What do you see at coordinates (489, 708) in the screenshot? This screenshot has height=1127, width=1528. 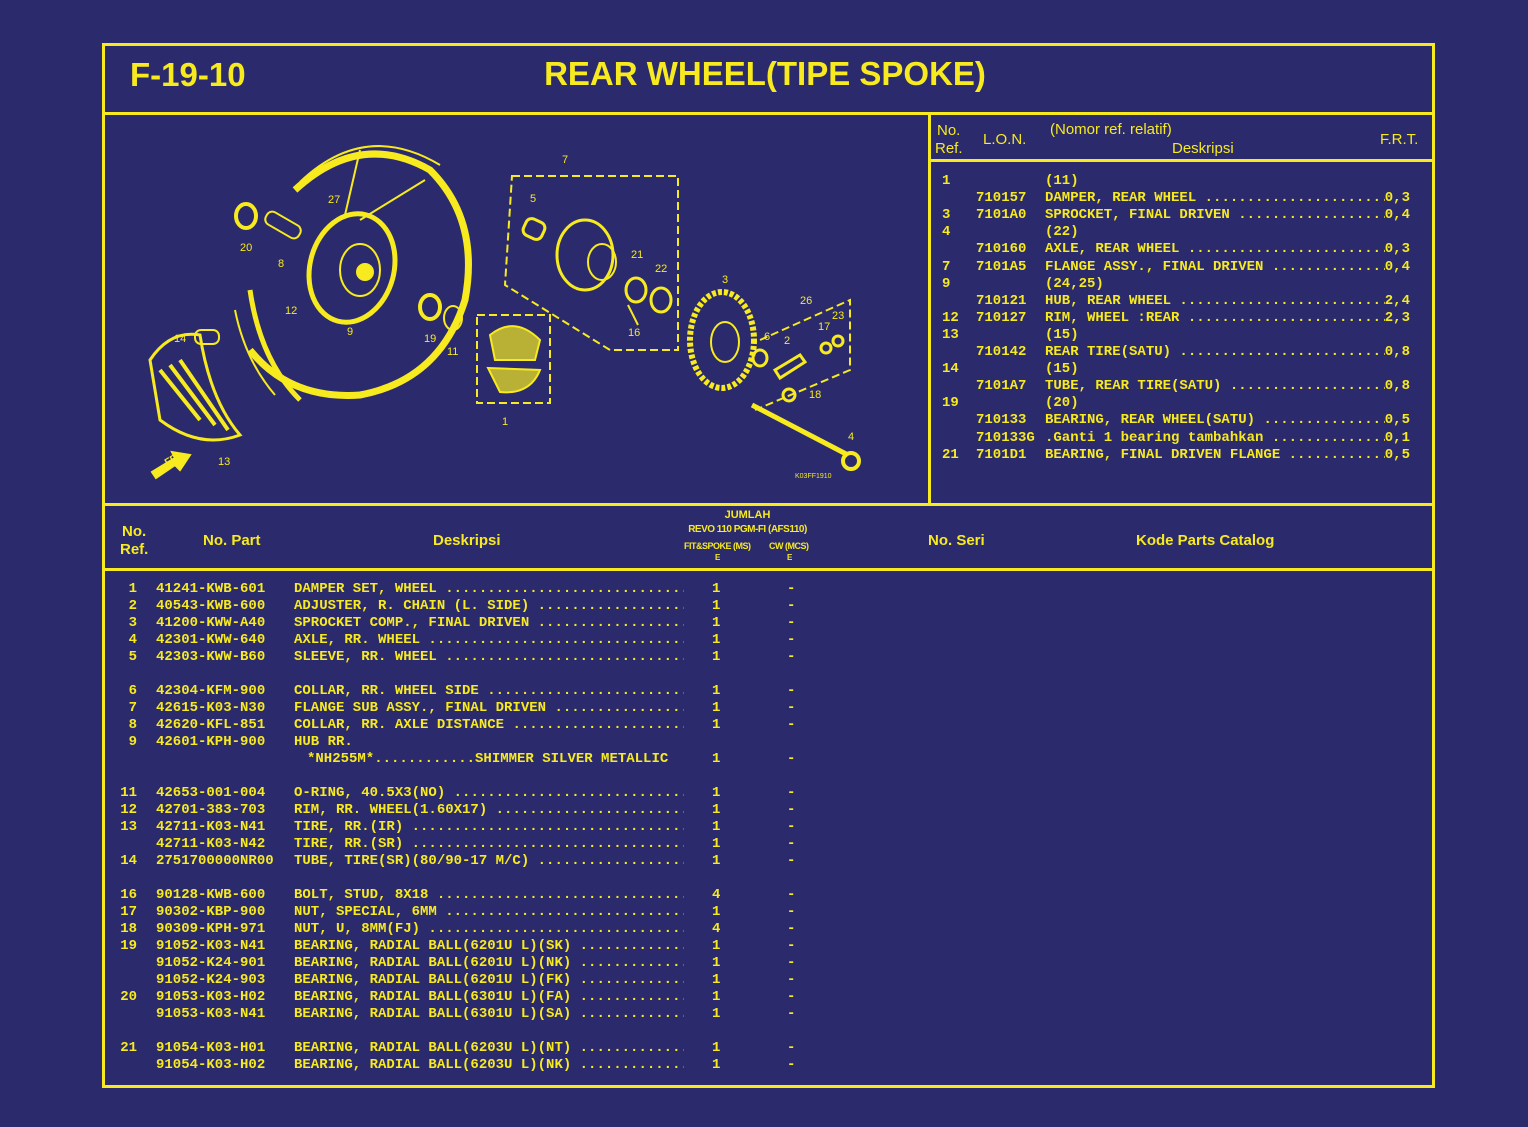 I see `description: FLANGE SUB ASSY., FINAL DRIVEN` at bounding box center [489, 708].